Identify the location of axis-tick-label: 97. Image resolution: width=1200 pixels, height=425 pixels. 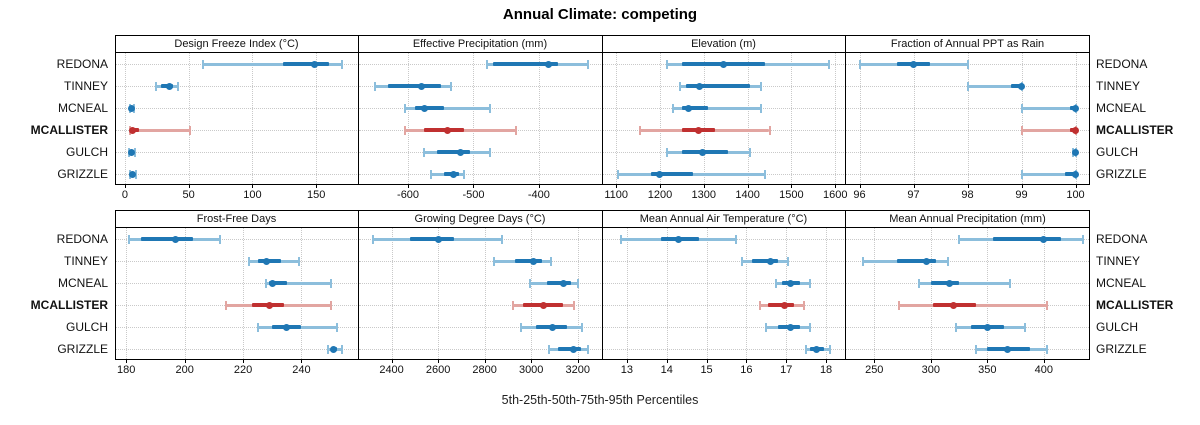
(913, 195).